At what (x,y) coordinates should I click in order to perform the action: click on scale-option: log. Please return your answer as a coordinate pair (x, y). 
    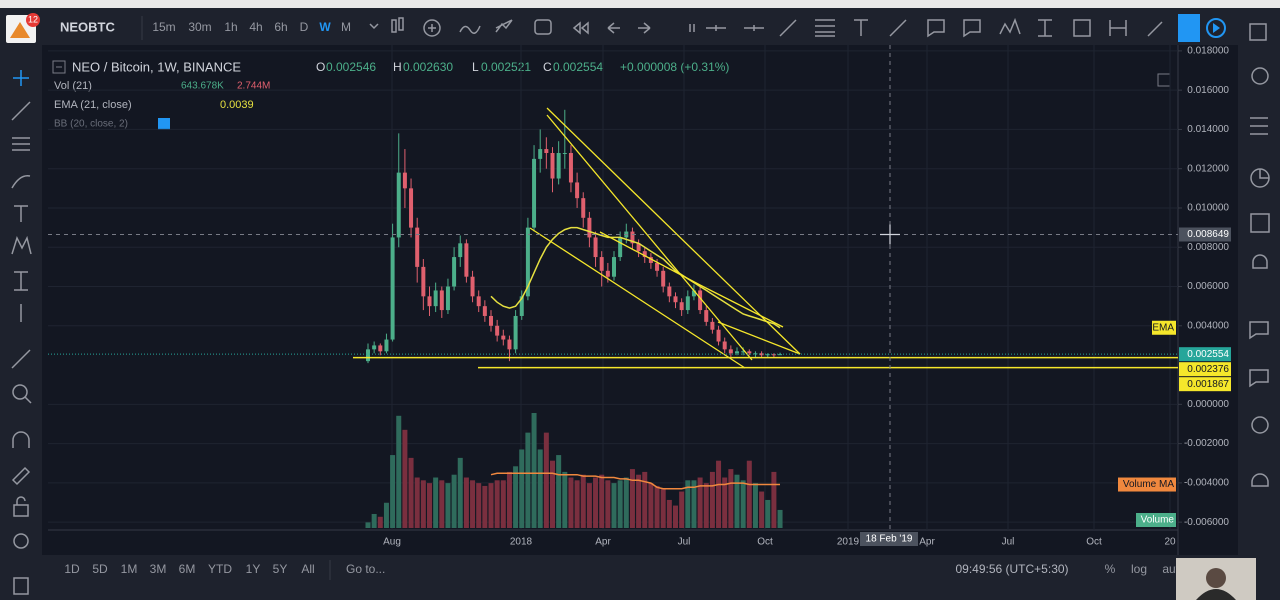
    Looking at the image, I should click on (1139, 569).